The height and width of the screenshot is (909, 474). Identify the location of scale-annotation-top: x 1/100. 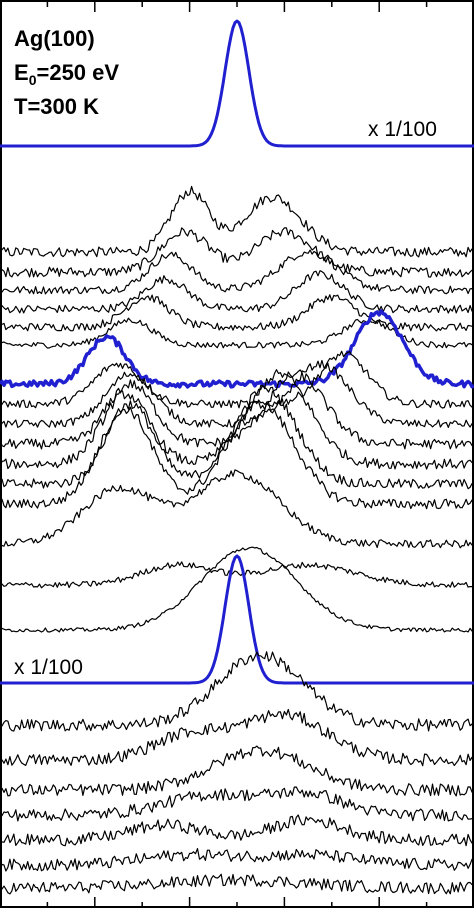
(402, 129).